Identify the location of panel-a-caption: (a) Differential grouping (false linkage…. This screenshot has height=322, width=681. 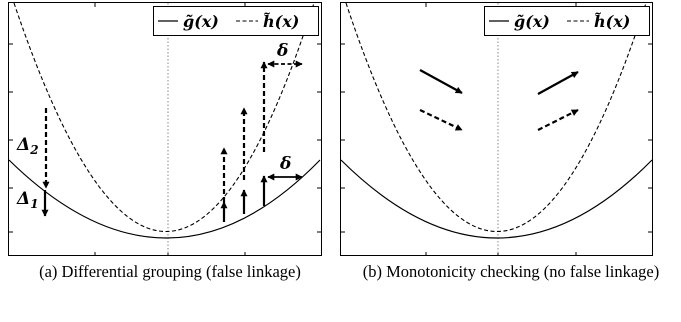
(170, 271).